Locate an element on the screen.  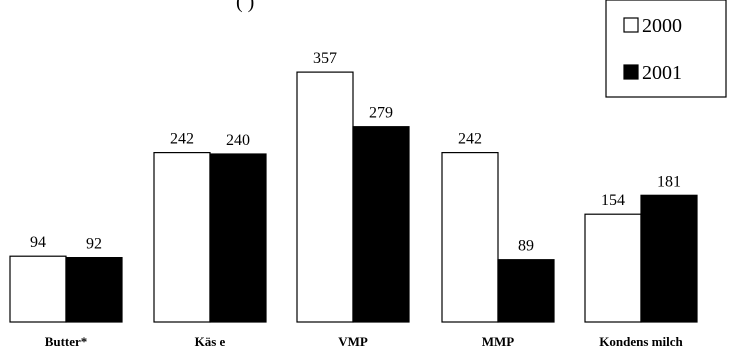
category-label-5: Kondens milch is located at coordinates (641, 341).